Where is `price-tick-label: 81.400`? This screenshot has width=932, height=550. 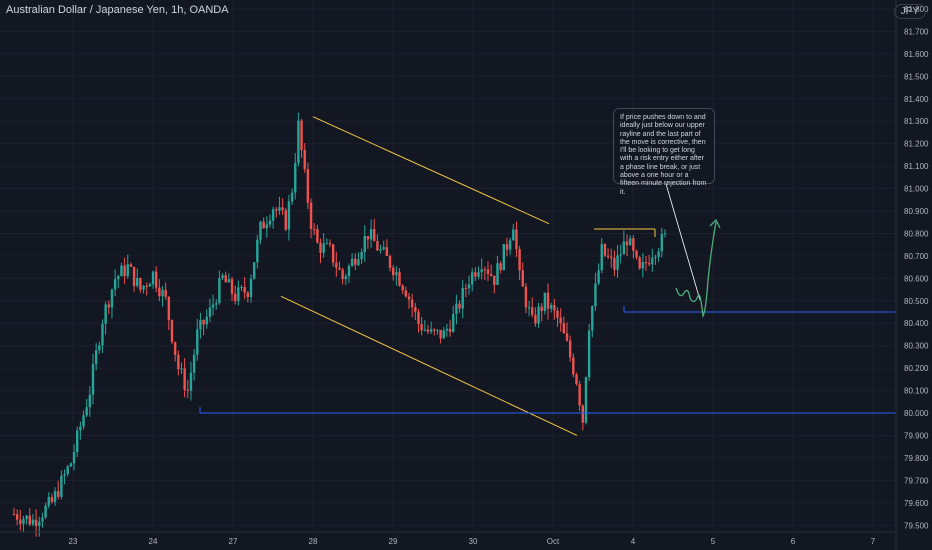 price-tick-label: 81.400 is located at coordinates (916, 99).